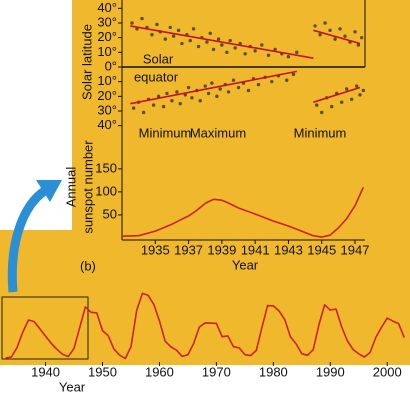 The height and width of the screenshot is (399, 410). Describe the element at coordinates (355, 249) in the screenshot. I see `x-tick-label: 1947` at that location.